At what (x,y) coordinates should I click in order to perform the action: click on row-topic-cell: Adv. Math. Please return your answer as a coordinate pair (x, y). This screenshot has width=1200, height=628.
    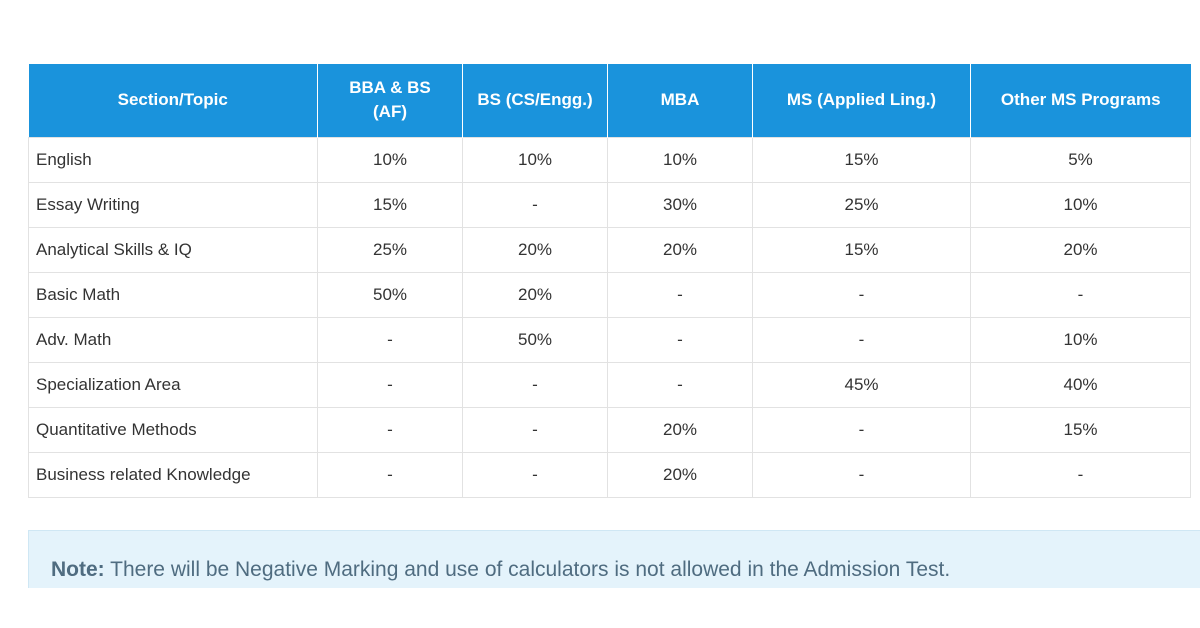
    Looking at the image, I should click on (173, 339).